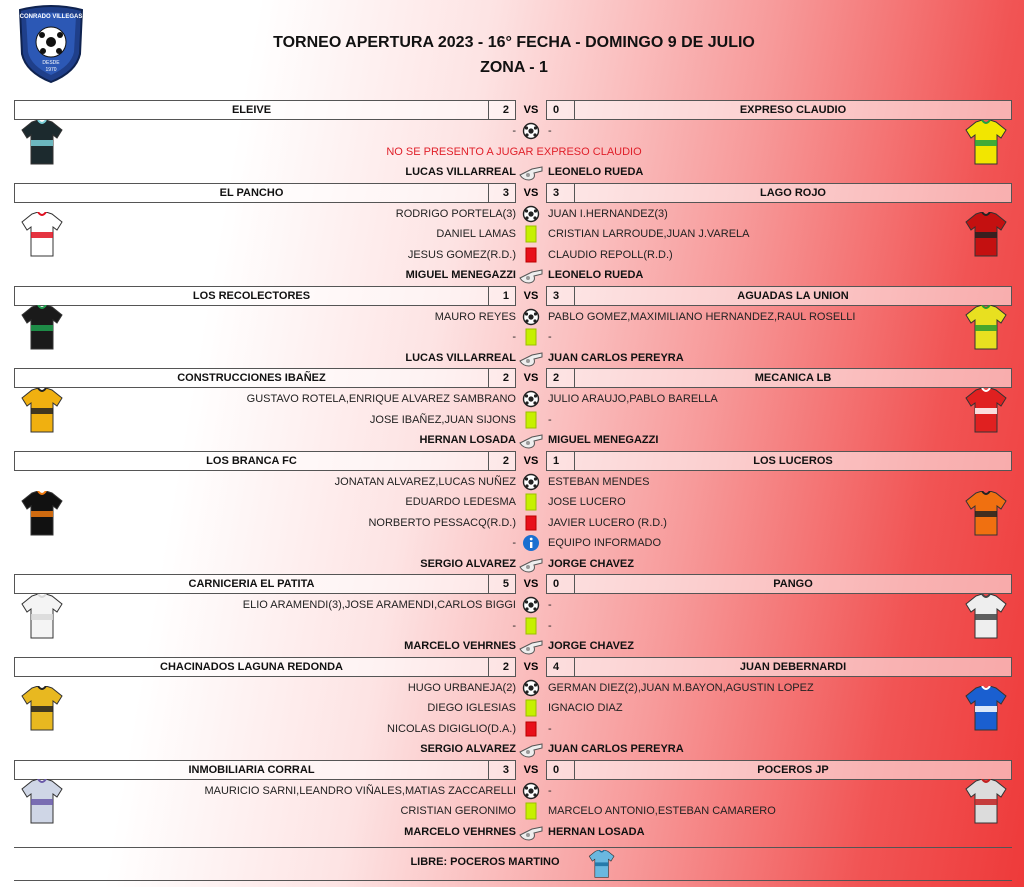 Image resolution: width=1024 pixels, height=887 pixels. Describe the element at coordinates (251, 378) in the screenshot. I see `home-team: CONSTRUCCIONES IBAÑEZ` at that location.